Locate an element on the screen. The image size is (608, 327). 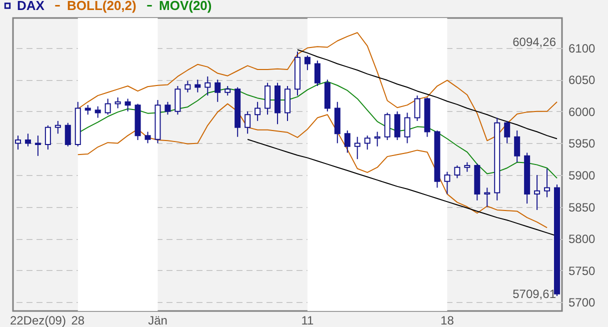
y-tick-label: 5750 is located at coordinates (582, 271).